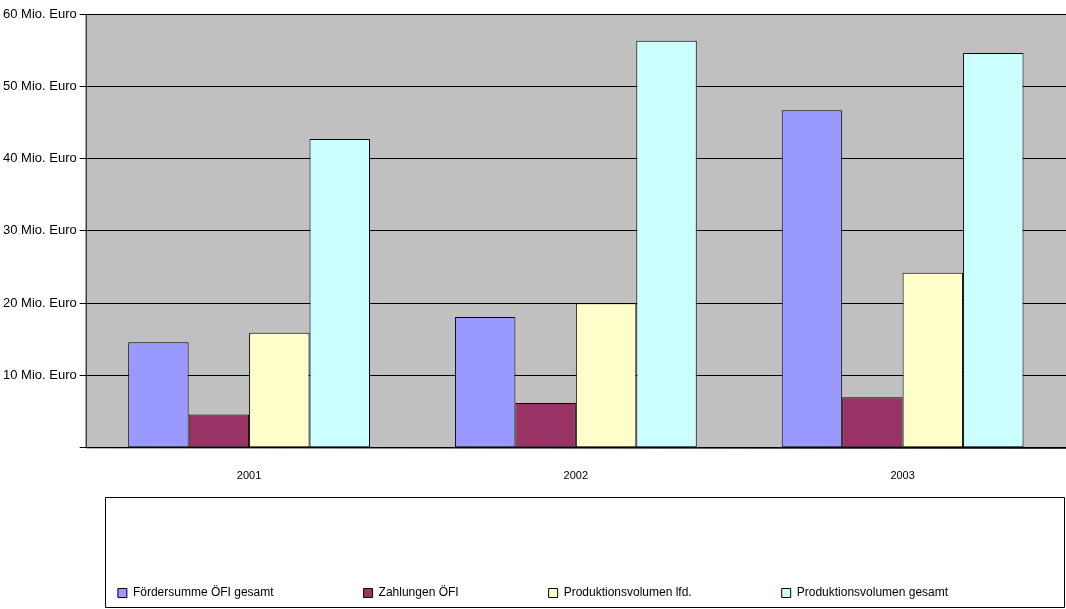 The image size is (1066, 609). Describe the element at coordinates (40, 13) in the screenshot. I see `y-tick-label: 60 Mio. Euro` at that location.